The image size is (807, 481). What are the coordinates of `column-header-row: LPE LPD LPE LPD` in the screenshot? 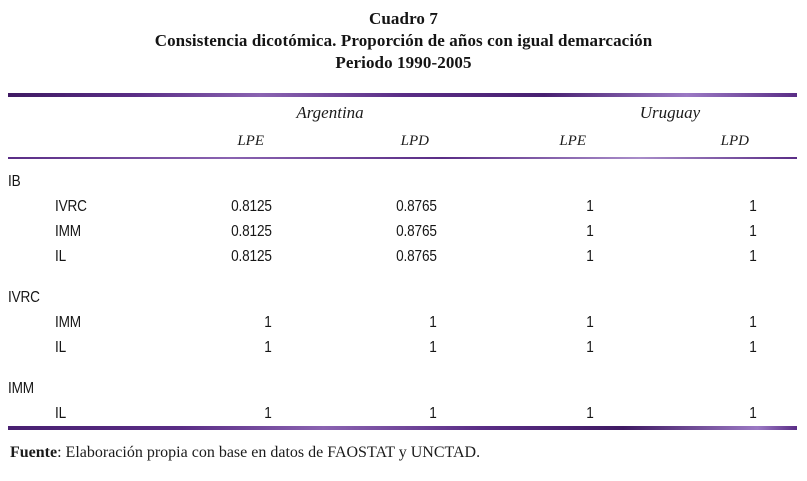 It's located at (402, 142).